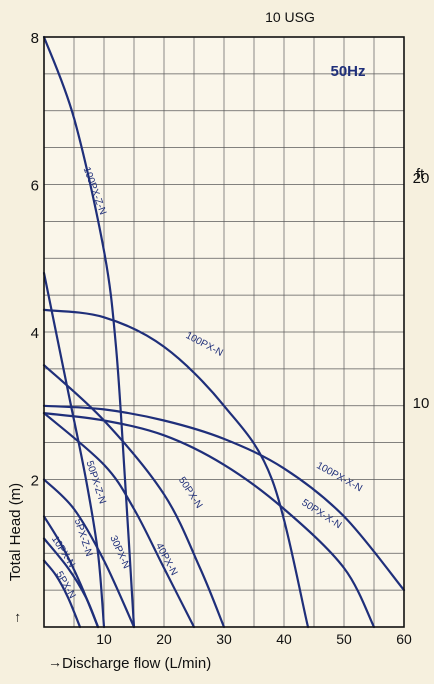 This screenshot has height=684, width=434. I want to click on top-flow-label: 10 USG, so click(290, 17).